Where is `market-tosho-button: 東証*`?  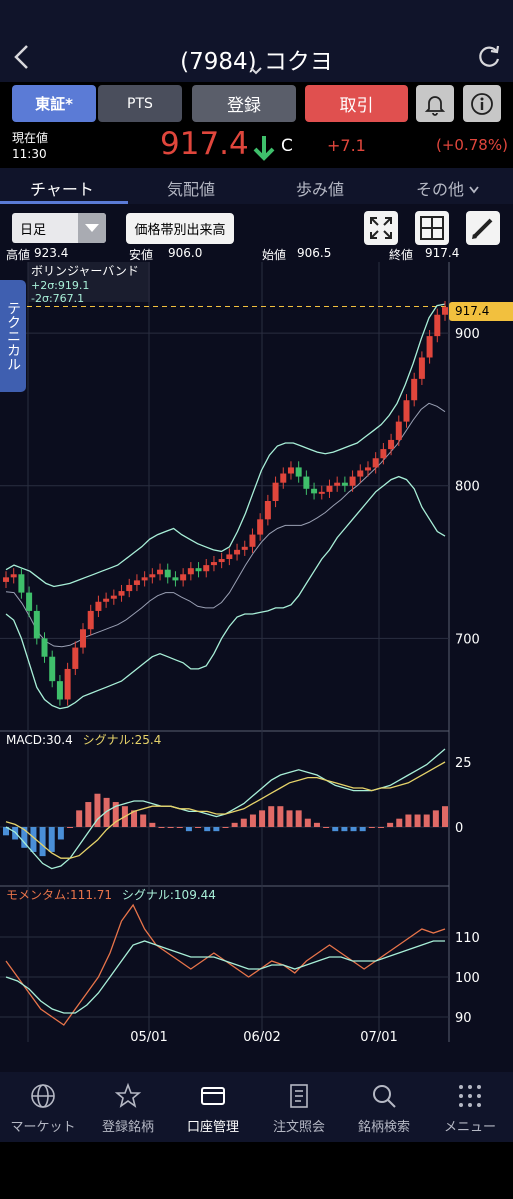 market-tosho-button: 東証* is located at coordinates (54, 103).